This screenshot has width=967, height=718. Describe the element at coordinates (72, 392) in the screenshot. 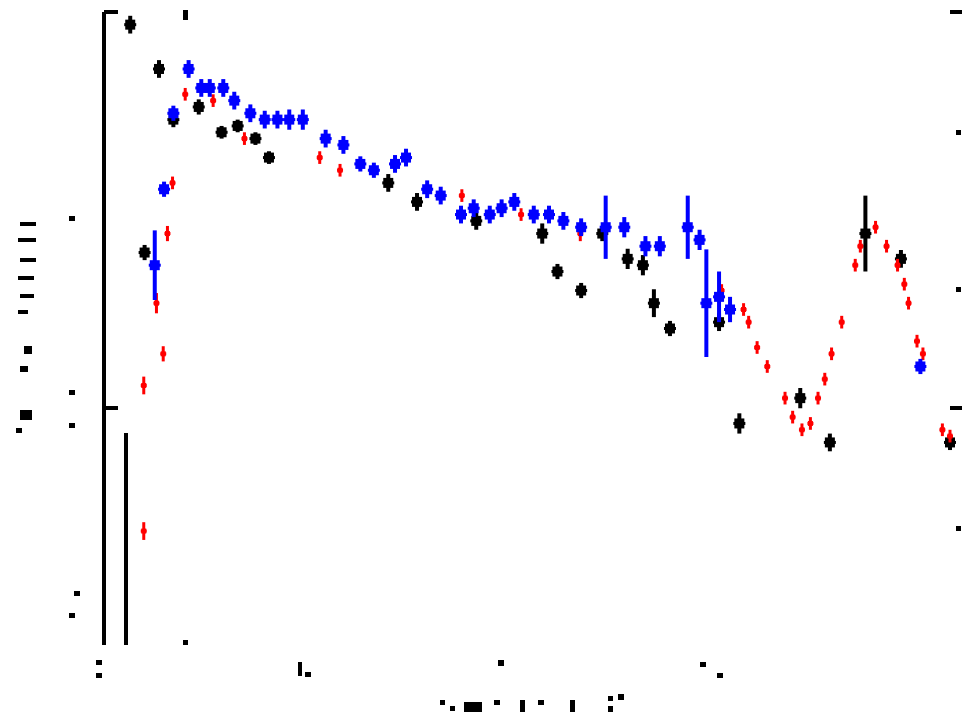

I see `left-axis-tick` at that location.